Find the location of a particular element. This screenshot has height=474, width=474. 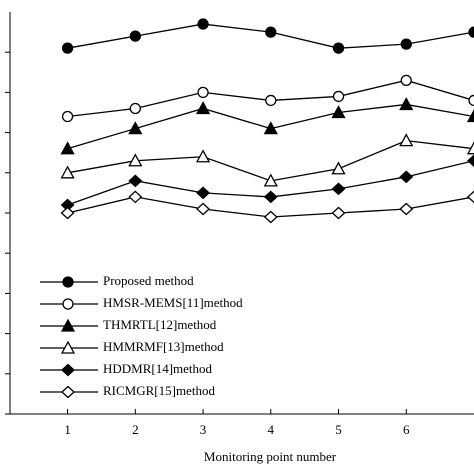

legend-label: HMSR-MEMS[11]method is located at coordinates (173, 302).